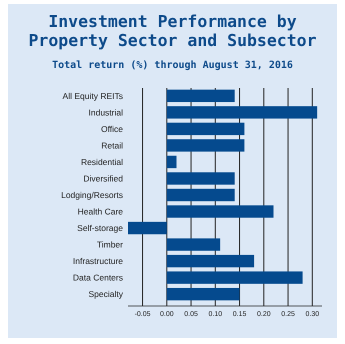  I want to click on y-tick-label: Health Care, so click(101, 211).